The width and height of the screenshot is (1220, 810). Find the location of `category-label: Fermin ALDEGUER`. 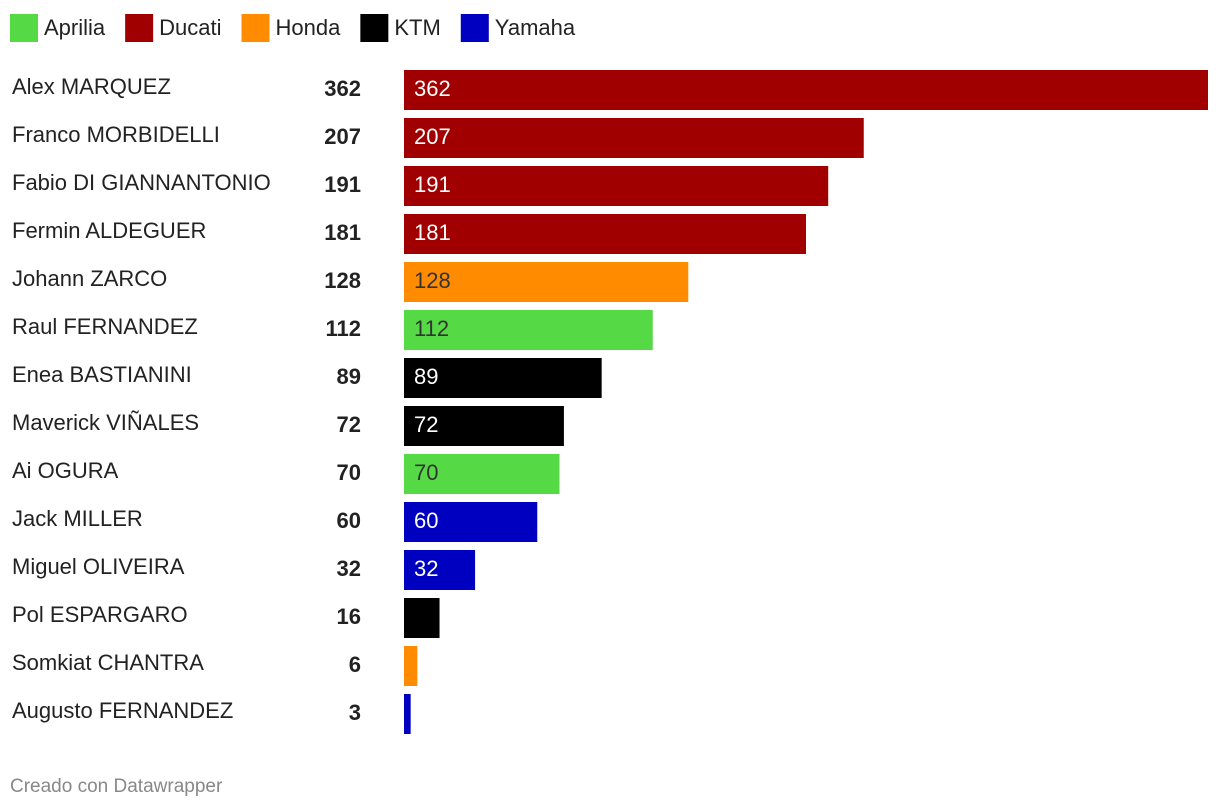

category-label: Fermin ALDEGUER is located at coordinates (109, 230).